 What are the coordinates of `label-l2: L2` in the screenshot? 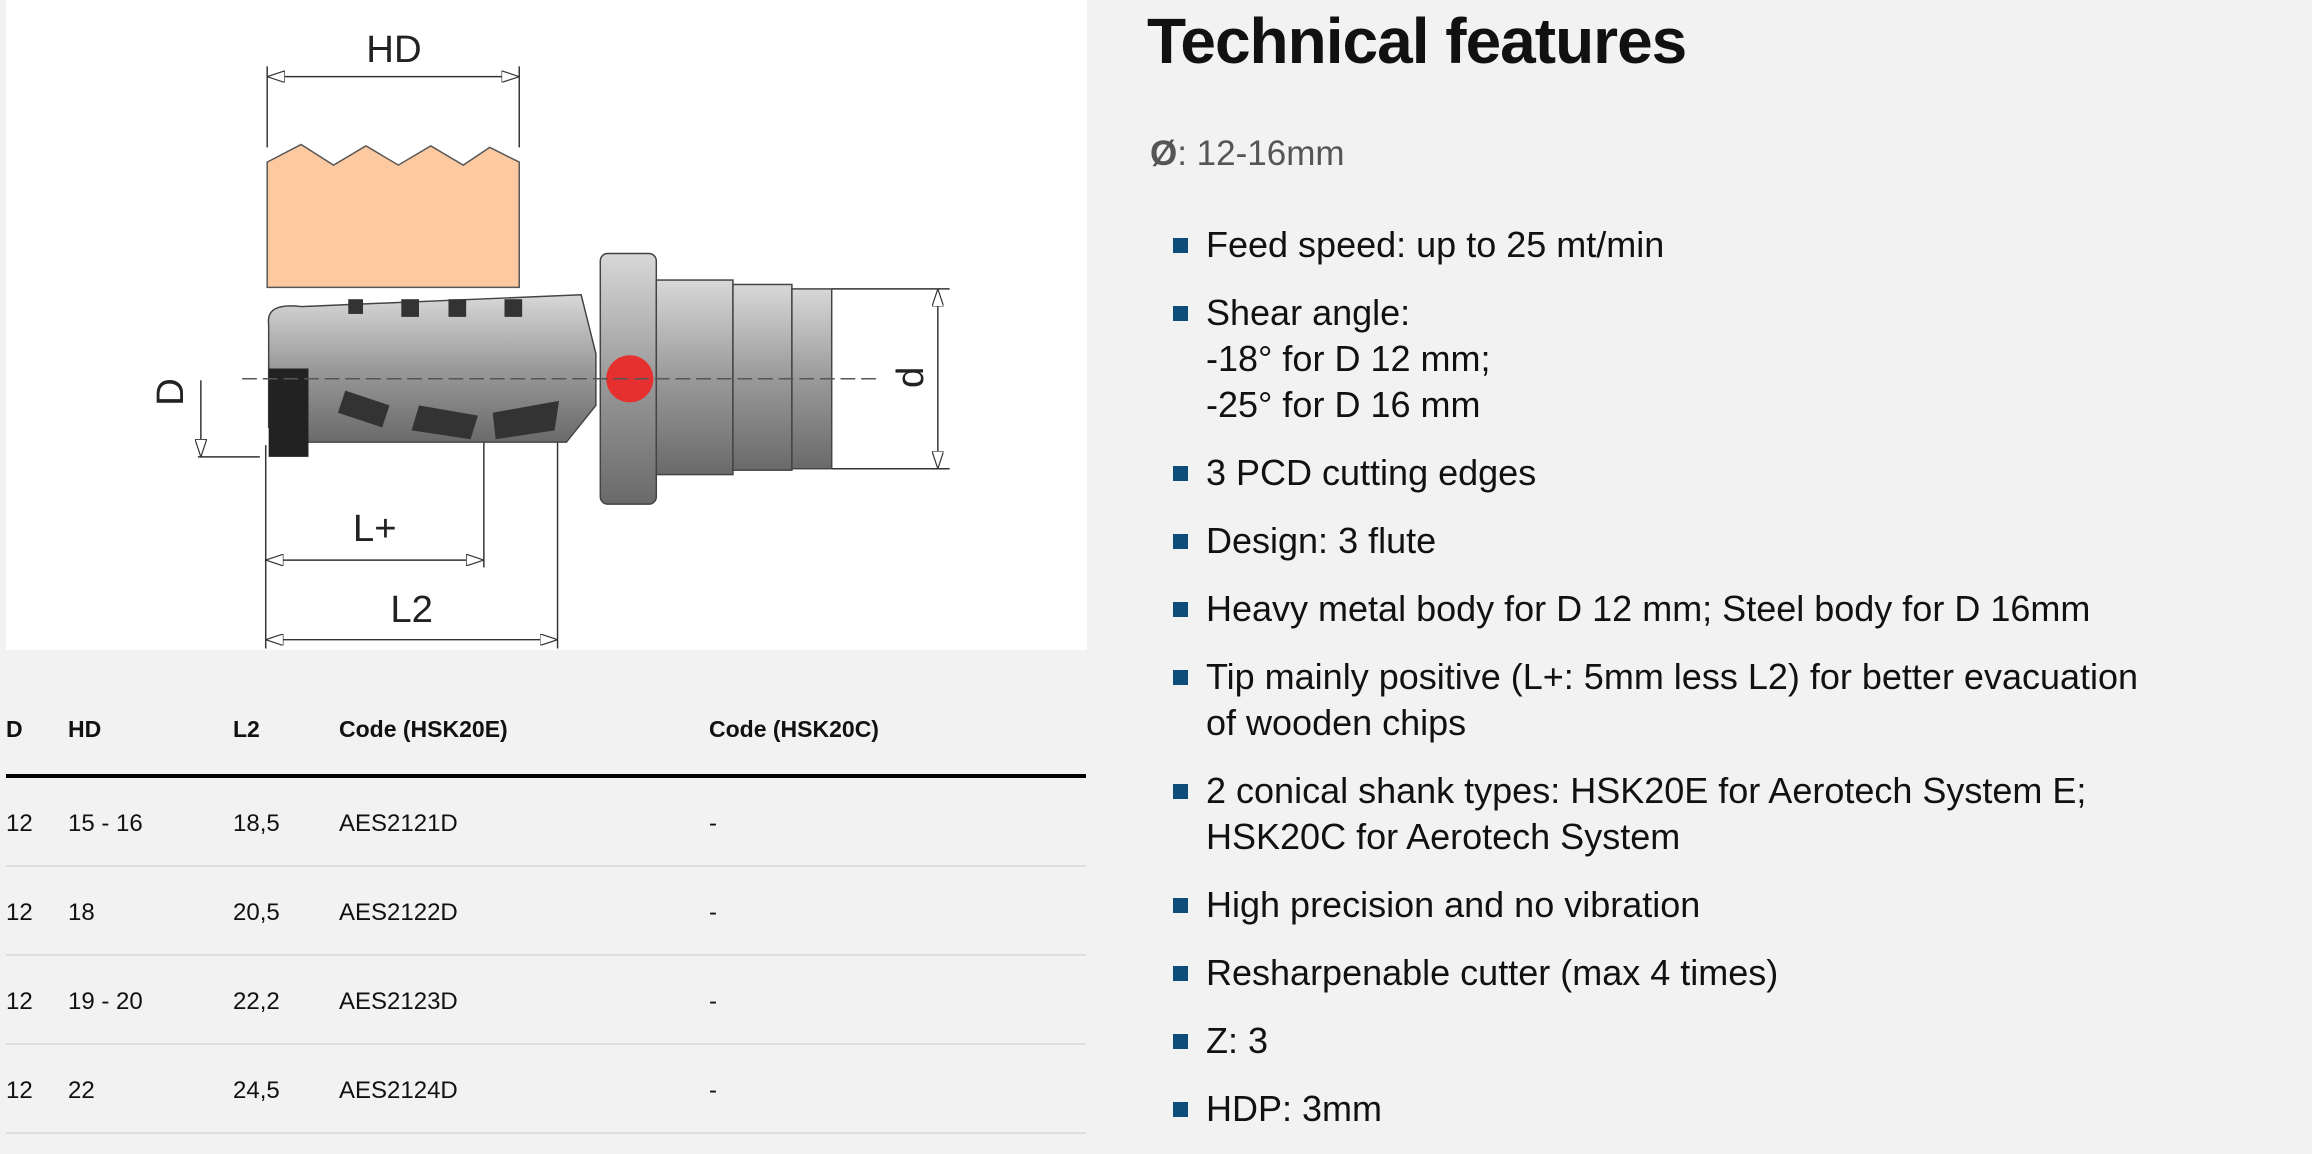 It's located at (411, 609).